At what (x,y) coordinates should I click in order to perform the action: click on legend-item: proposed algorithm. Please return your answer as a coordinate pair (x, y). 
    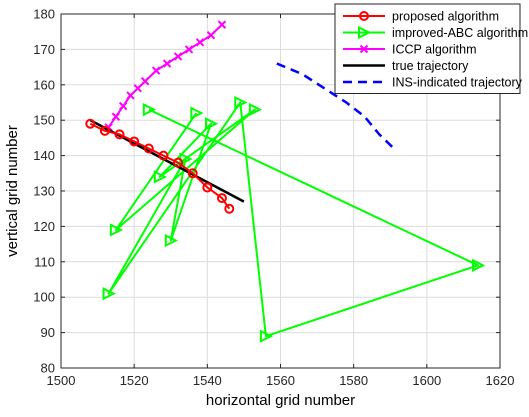
    Looking at the image, I should click on (421, 17).